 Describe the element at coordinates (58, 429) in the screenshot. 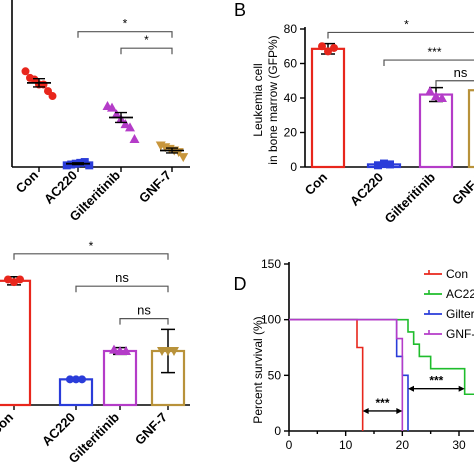

I see `panel-c-x-label-ac220: AC220` at that location.